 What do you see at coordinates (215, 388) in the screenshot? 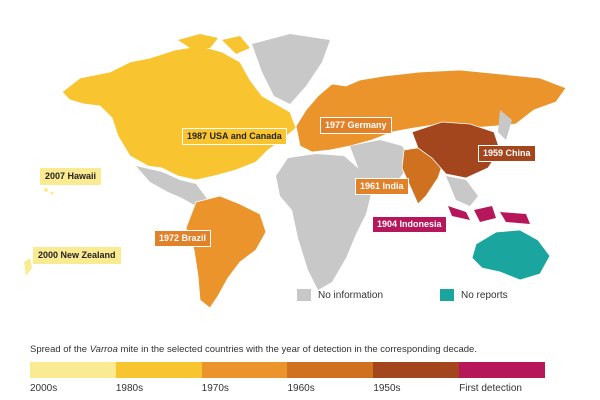
I see `scale-label: 1970s` at bounding box center [215, 388].